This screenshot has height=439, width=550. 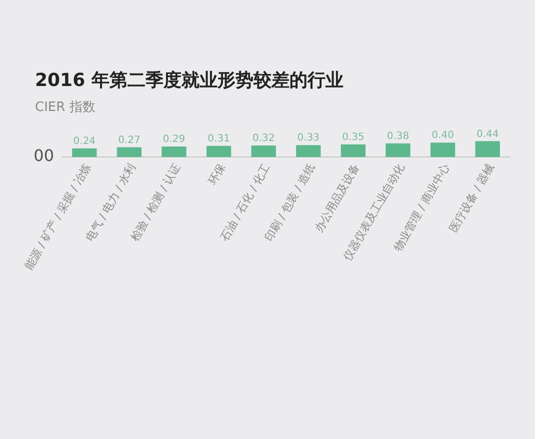 What do you see at coordinates (308, 138) in the screenshot?
I see `data-label: 0.33` at bounding box center [308, 138].